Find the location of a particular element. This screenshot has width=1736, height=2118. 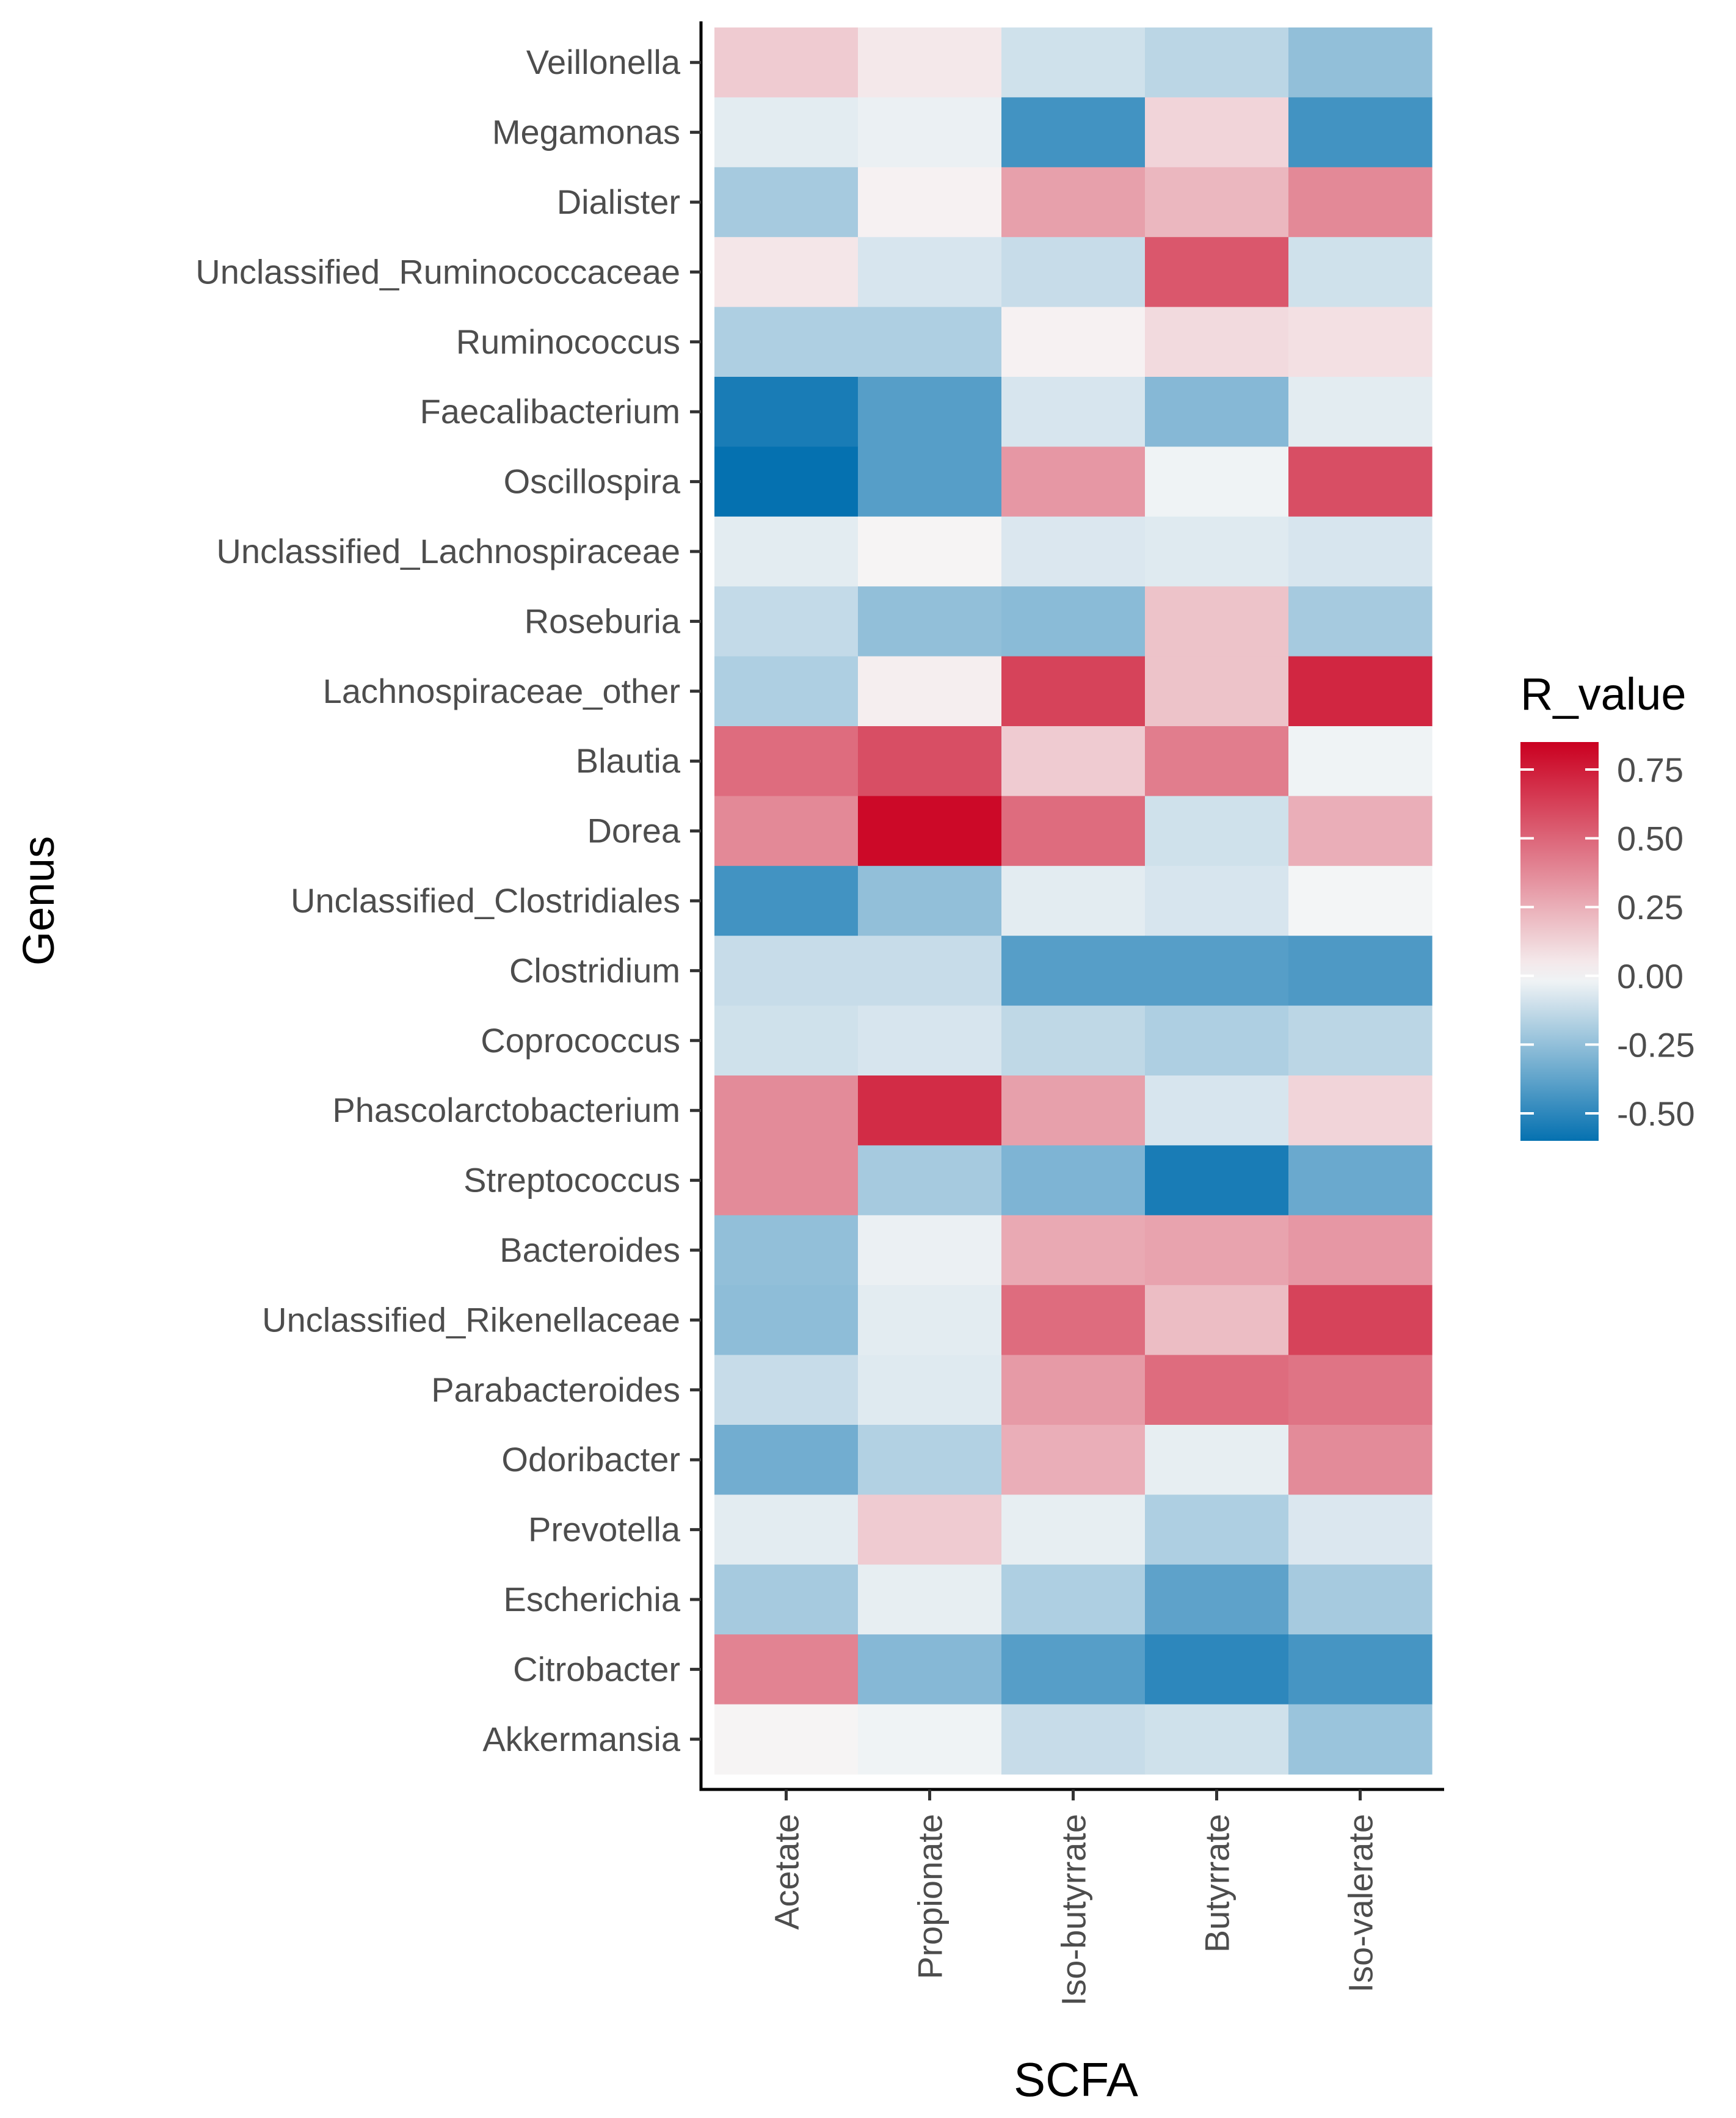

y-tick-label: Unclassified_Ruminococcaceae is located at coordinates (438, 272).